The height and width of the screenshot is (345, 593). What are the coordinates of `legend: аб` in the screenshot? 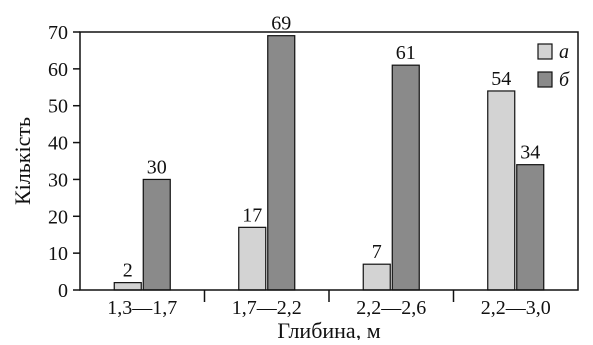 It's located at (553, 66).